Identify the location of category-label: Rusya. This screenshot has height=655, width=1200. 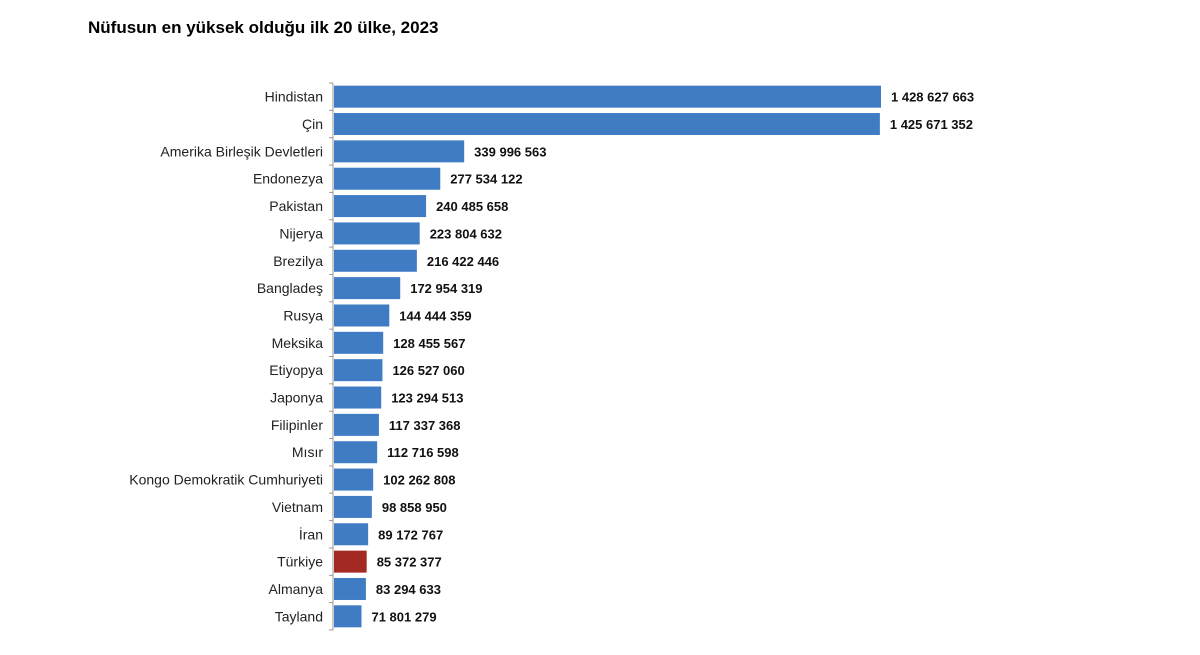
(303, 315).